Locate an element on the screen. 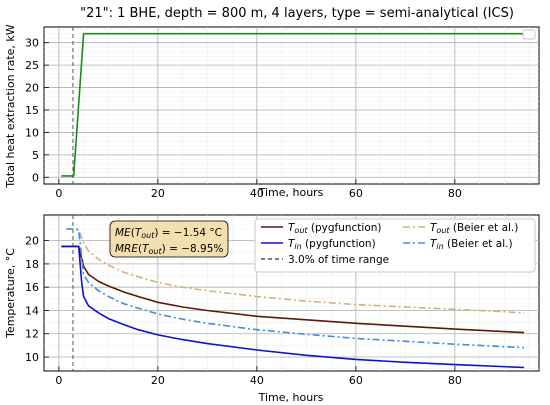  y-tick-label: 12 is located at coordinates (32, 334).